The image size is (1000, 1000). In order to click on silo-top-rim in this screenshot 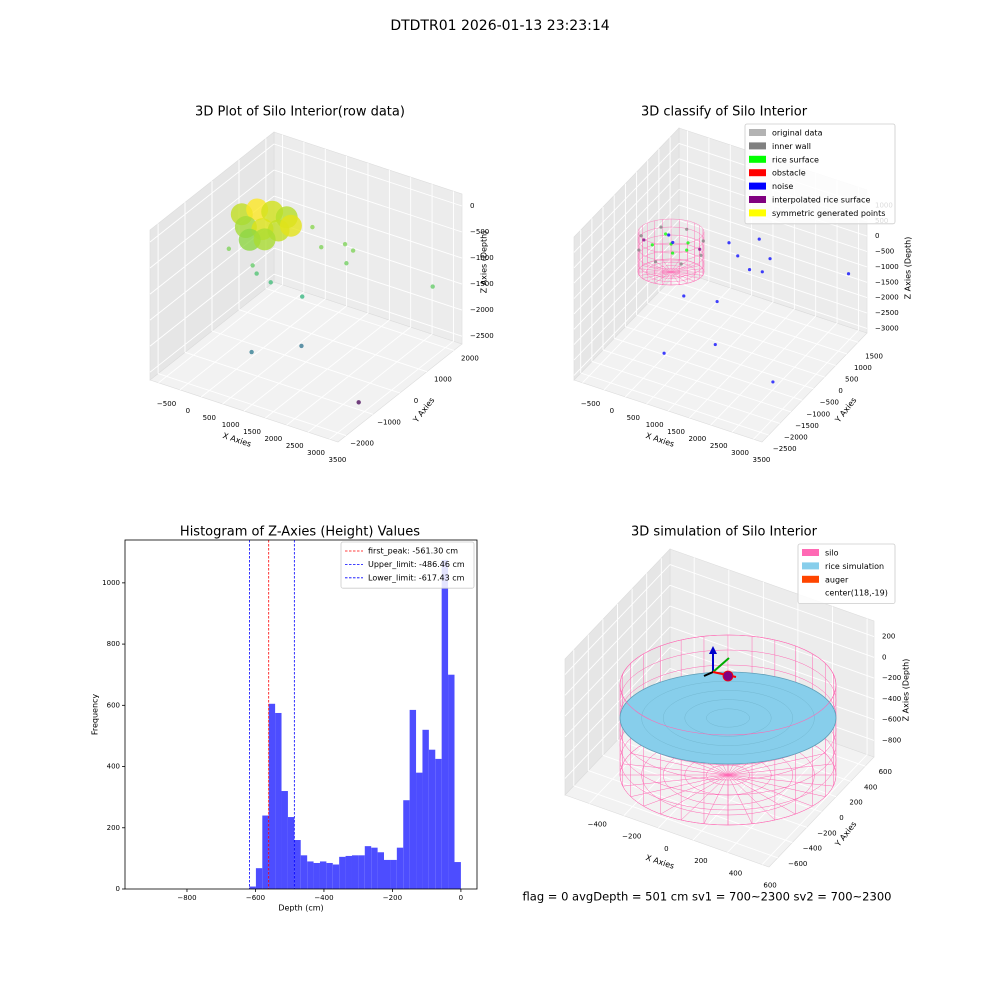, I will do `click(728, 685)`.